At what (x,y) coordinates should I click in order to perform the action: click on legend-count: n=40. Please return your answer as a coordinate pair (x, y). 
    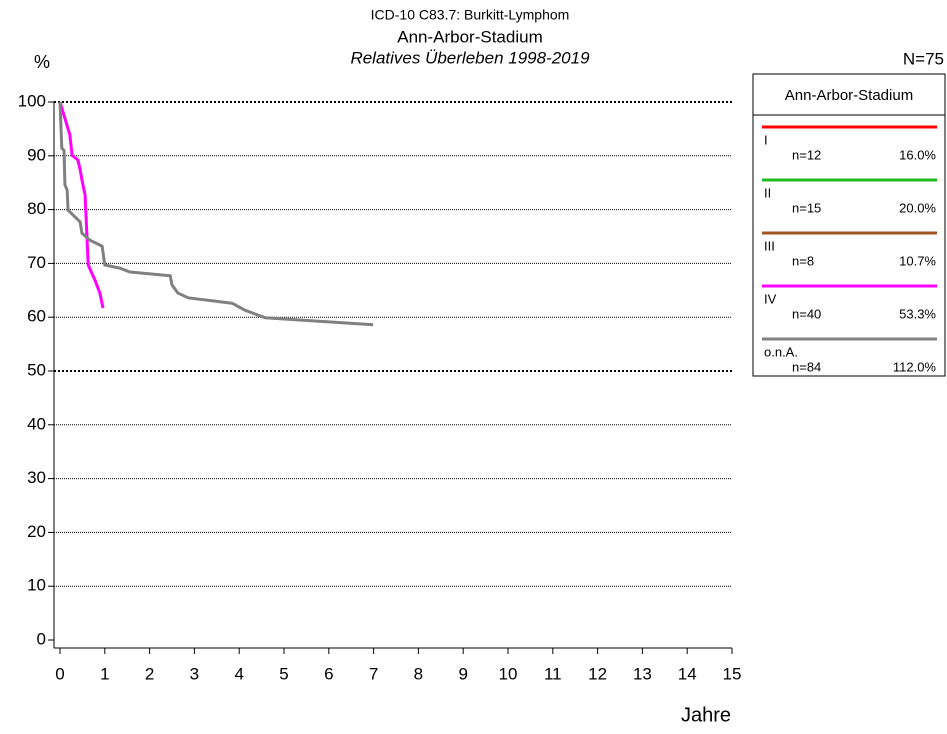
    Looking at the image, I should click on (806, 313).